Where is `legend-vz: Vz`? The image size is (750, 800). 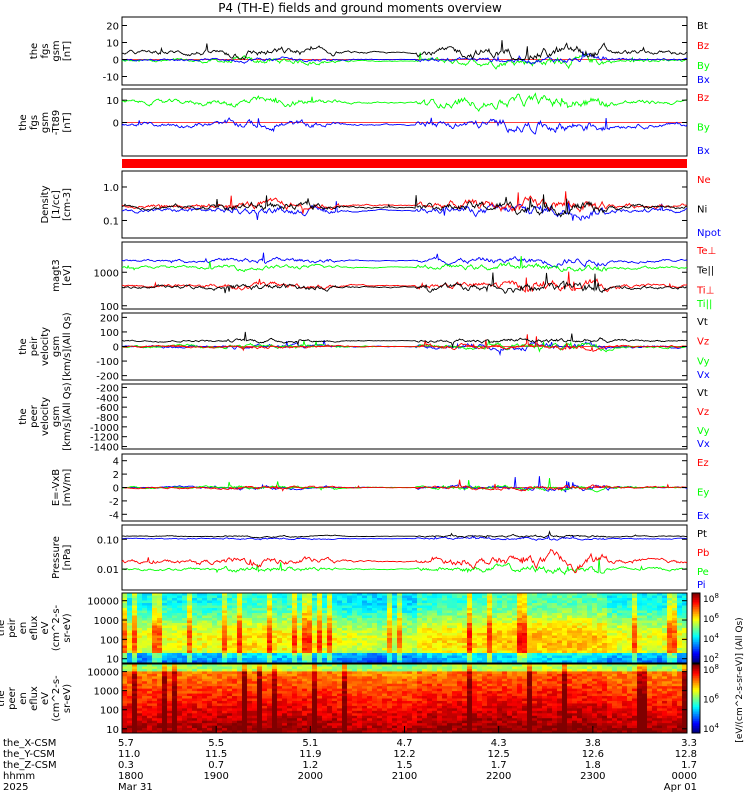
legend-vz: Vz is located at coordinates (703, 412).